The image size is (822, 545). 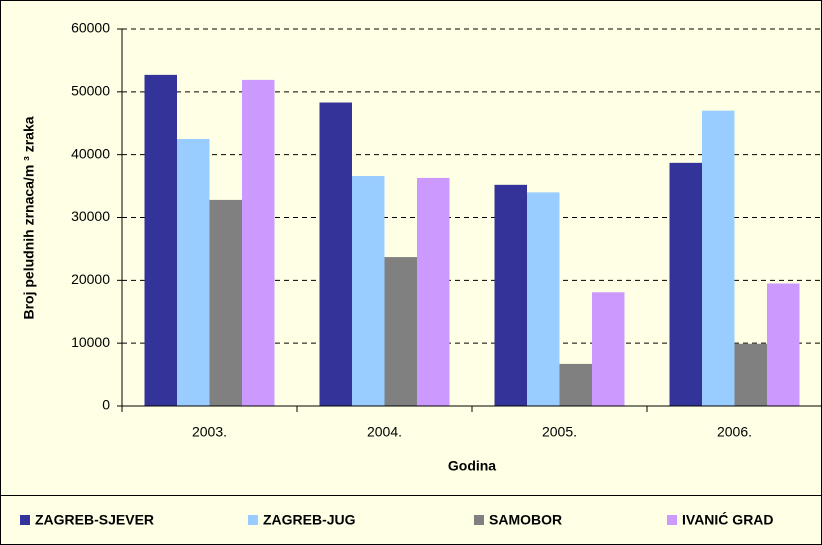 I want to click on x-tick-label: 2004., so click(x=384, y=432).